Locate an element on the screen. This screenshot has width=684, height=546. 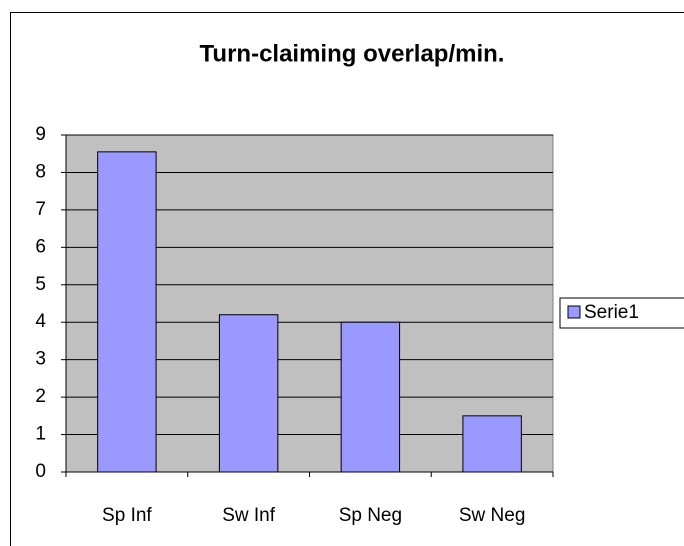
chart-title: Turn-claiming overlap/min. is located at coordinates (352, 53).